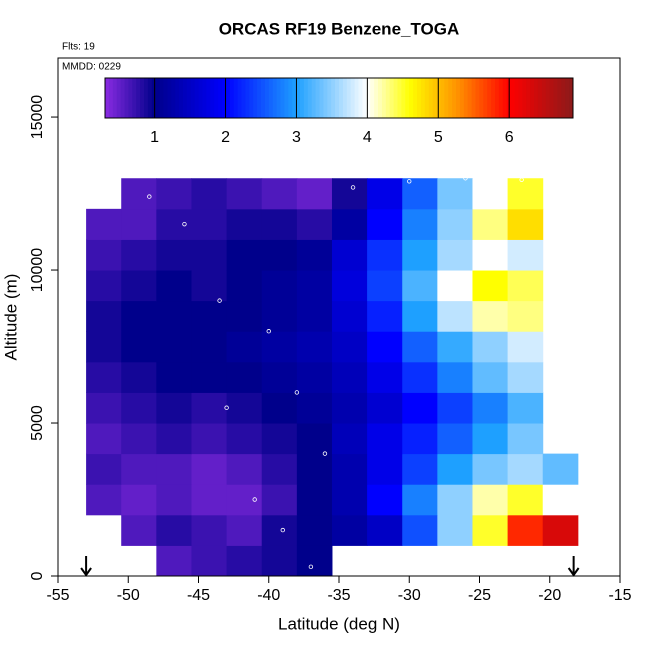 The image size is (650, 650). What do you see at coordinates (438, 137) in the screenshot?
I see `colorbar-tick-label: 5` at bounding box center [438, 137].